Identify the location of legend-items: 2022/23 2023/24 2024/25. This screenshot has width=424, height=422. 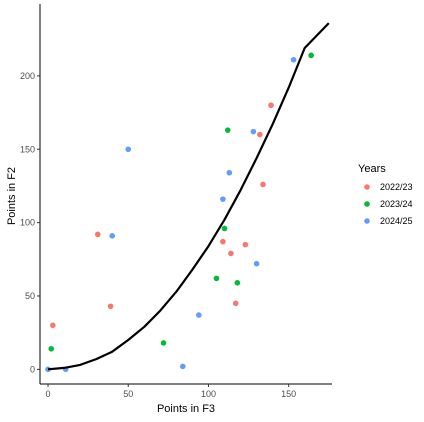
(388, 204).